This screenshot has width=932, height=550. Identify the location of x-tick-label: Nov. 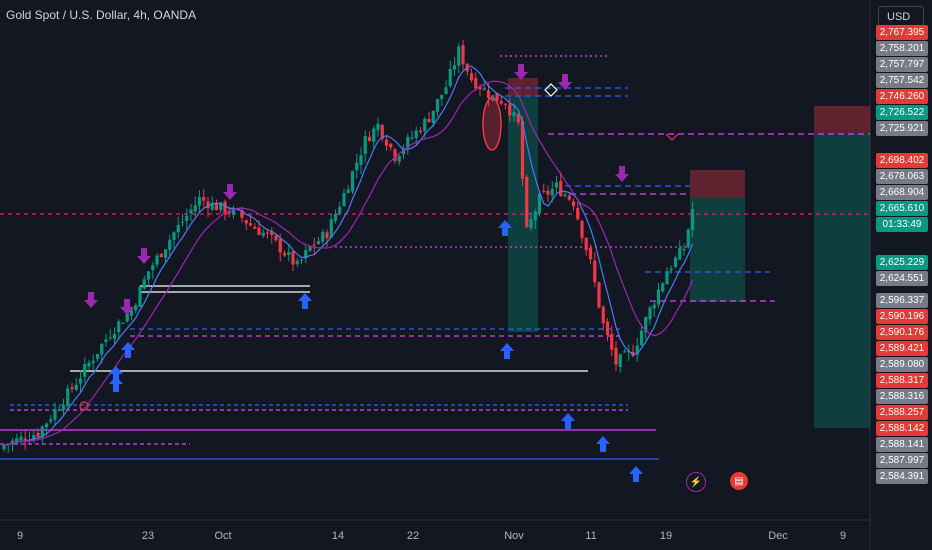
(514, 536).